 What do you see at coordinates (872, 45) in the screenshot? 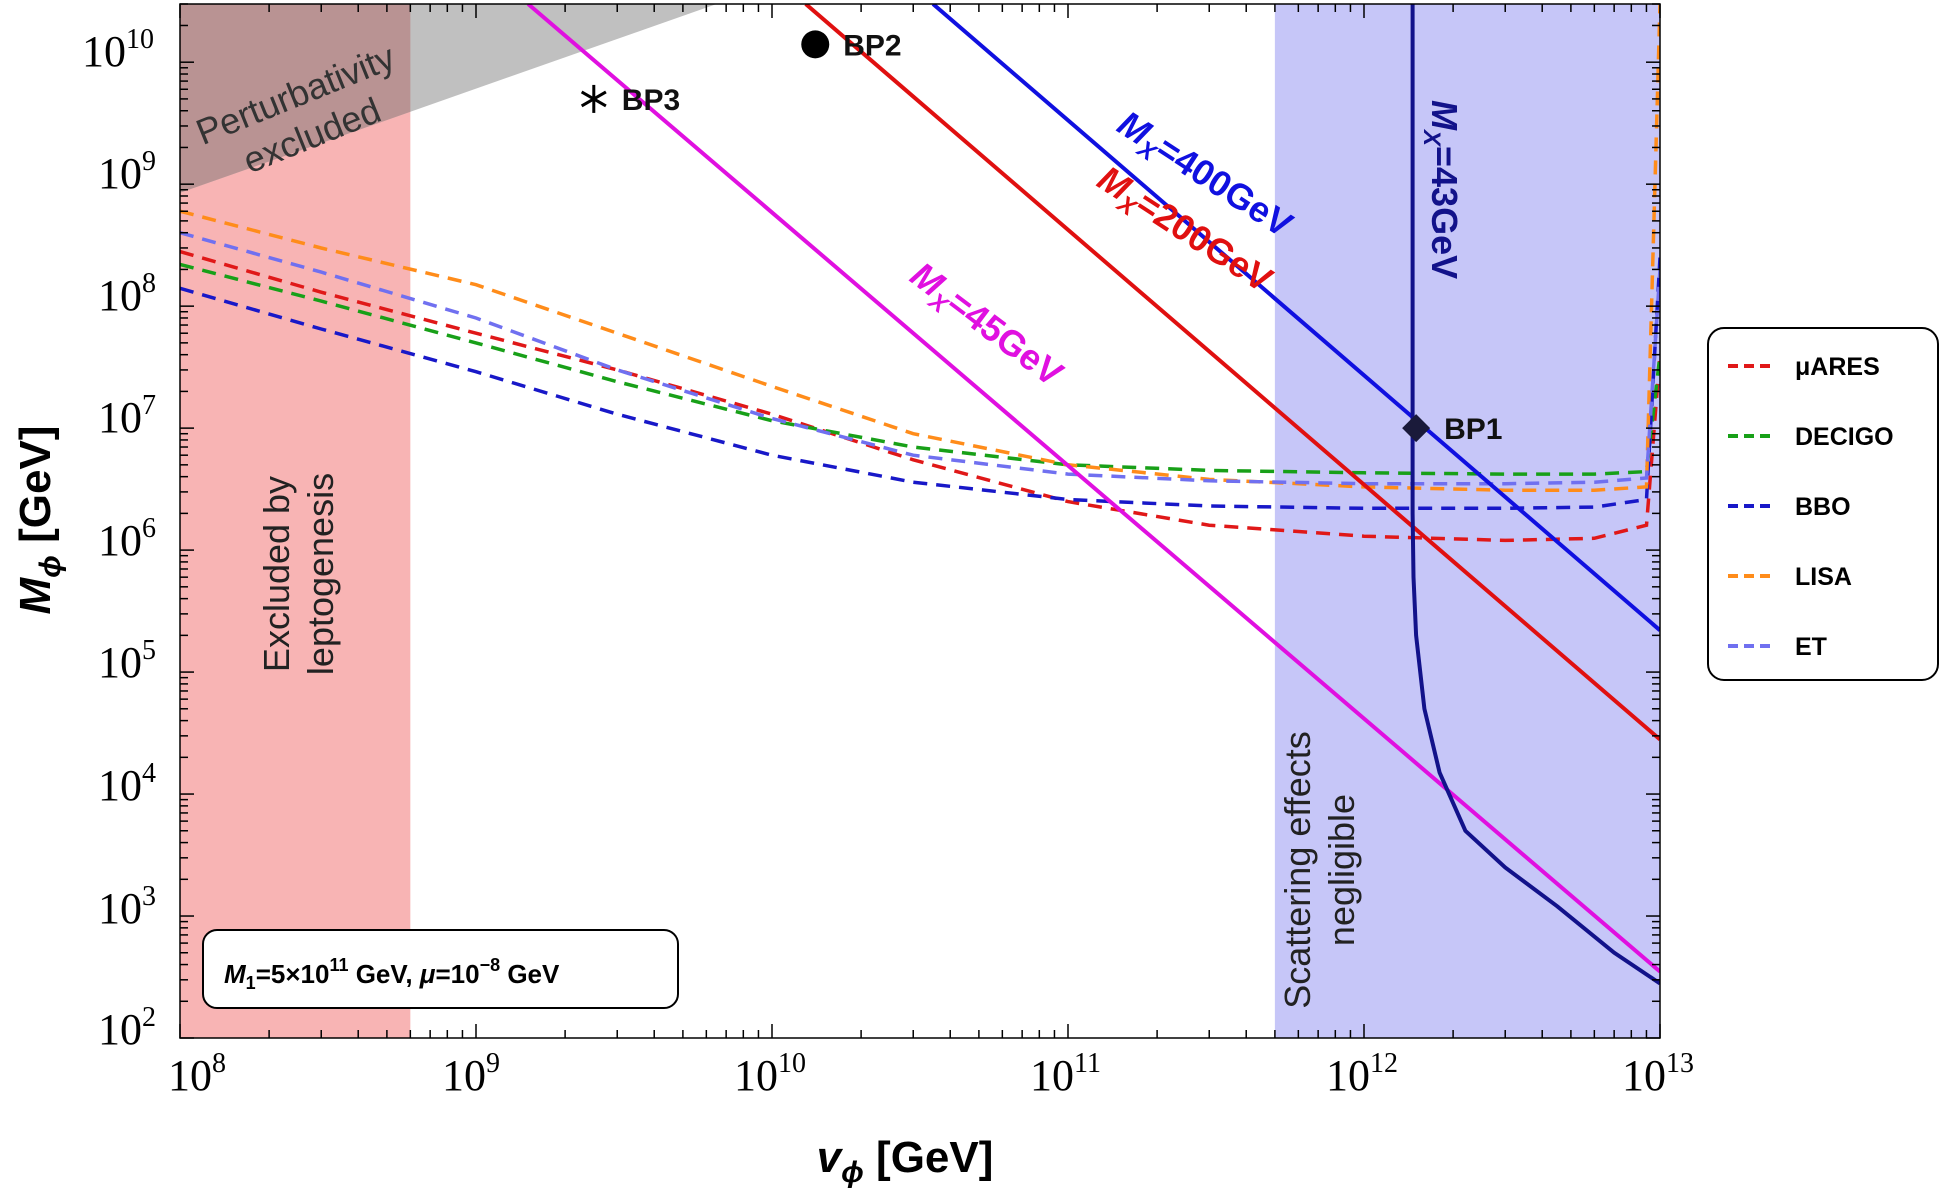
I see `bp2-label: BP2` at bounding box center [872, 45].